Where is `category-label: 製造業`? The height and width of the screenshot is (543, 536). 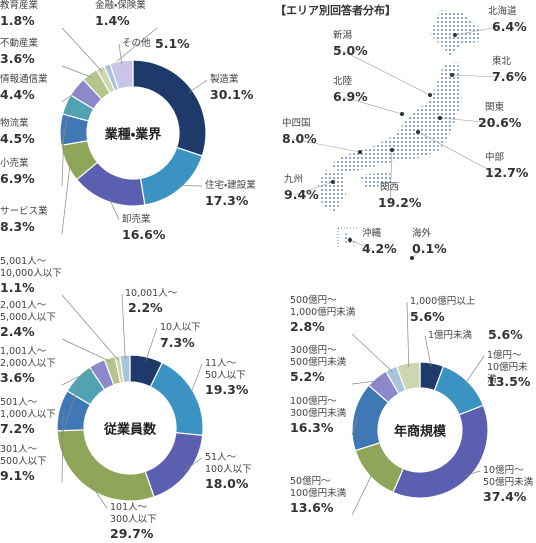
category-label: 製造業 is located at coordinates (224, 79).